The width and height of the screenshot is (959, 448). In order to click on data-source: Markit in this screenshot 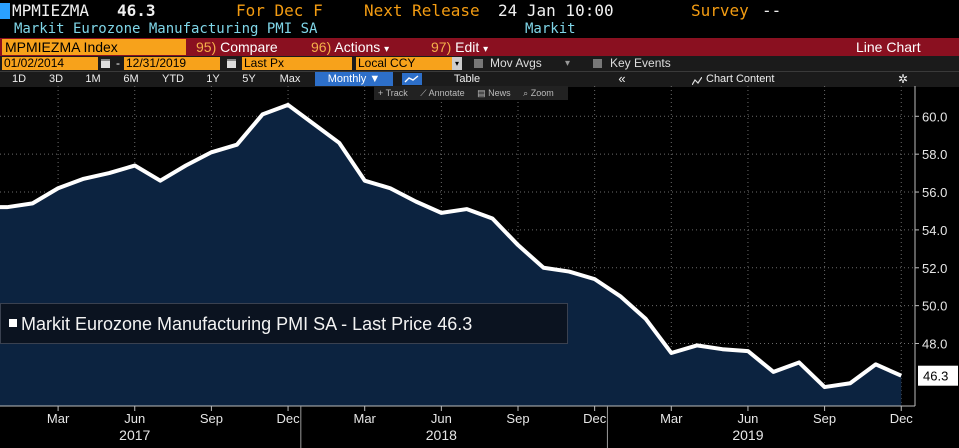, I will do `click(550, 29)`.